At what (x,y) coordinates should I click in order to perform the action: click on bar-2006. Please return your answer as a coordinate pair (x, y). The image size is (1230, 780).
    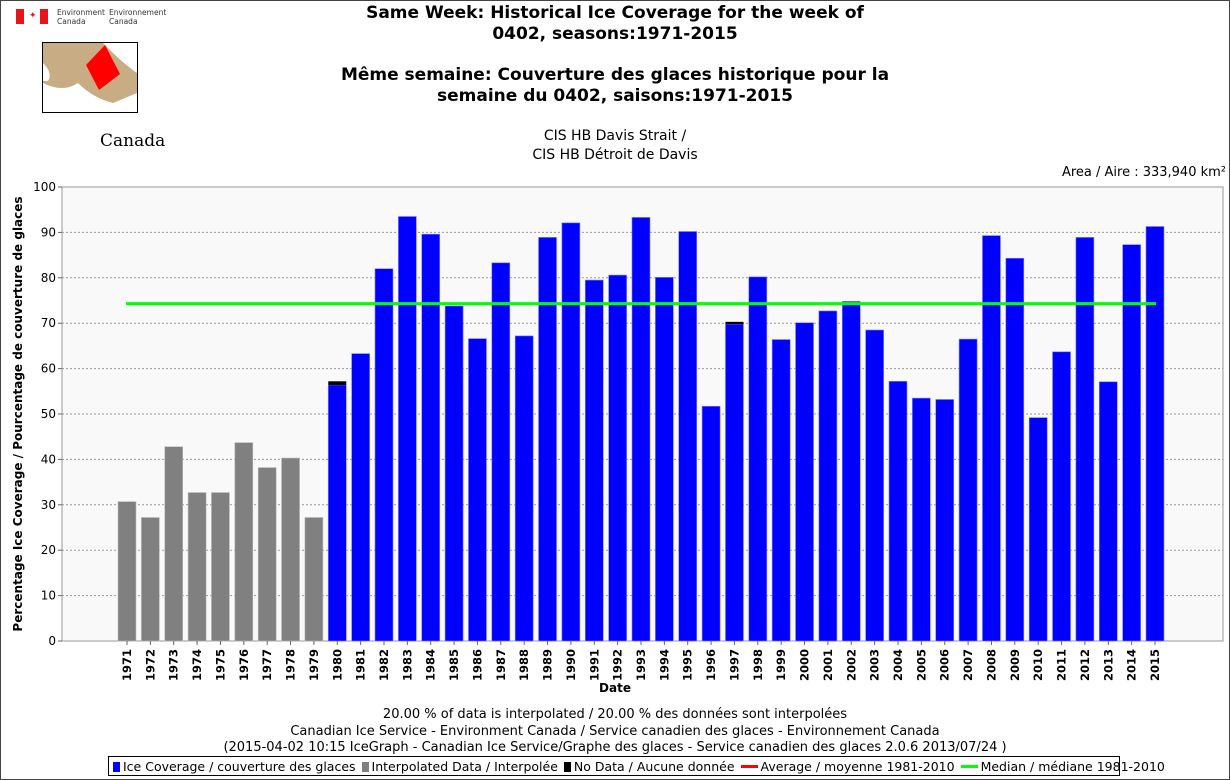
    Looking at the image, I should click on (945, 520).